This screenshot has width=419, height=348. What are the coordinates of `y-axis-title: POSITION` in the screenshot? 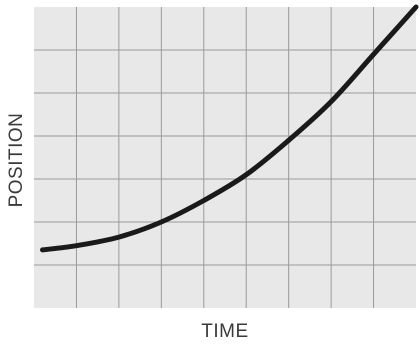 It's located at (16, 160).